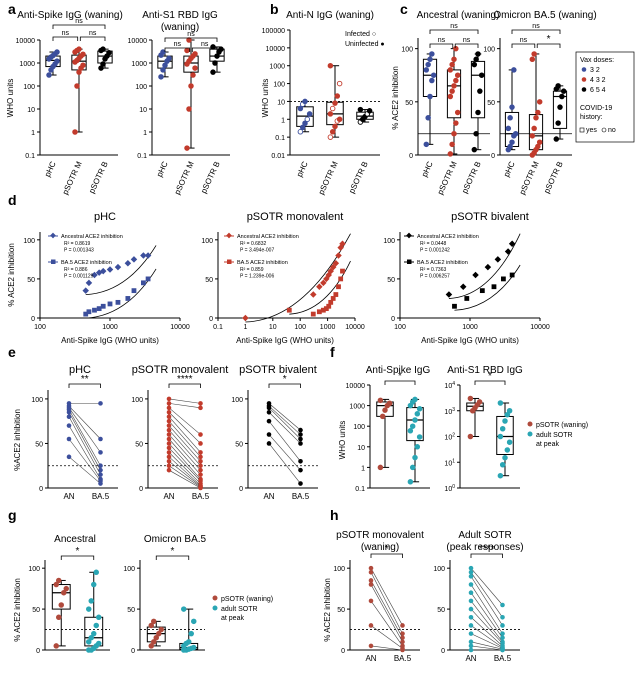 This screenshot has height=685, width=637. Describe the element at coordinates (358, 177) in the screenshot. I see `x-tick-label: pSOTR B` at that location.